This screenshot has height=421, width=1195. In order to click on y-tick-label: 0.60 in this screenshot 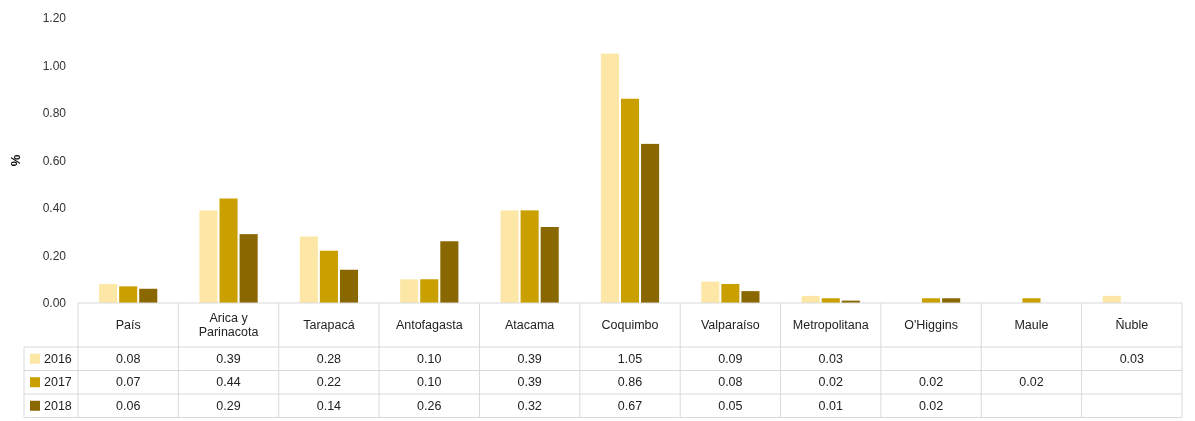, I will do `click(54, 160)`.